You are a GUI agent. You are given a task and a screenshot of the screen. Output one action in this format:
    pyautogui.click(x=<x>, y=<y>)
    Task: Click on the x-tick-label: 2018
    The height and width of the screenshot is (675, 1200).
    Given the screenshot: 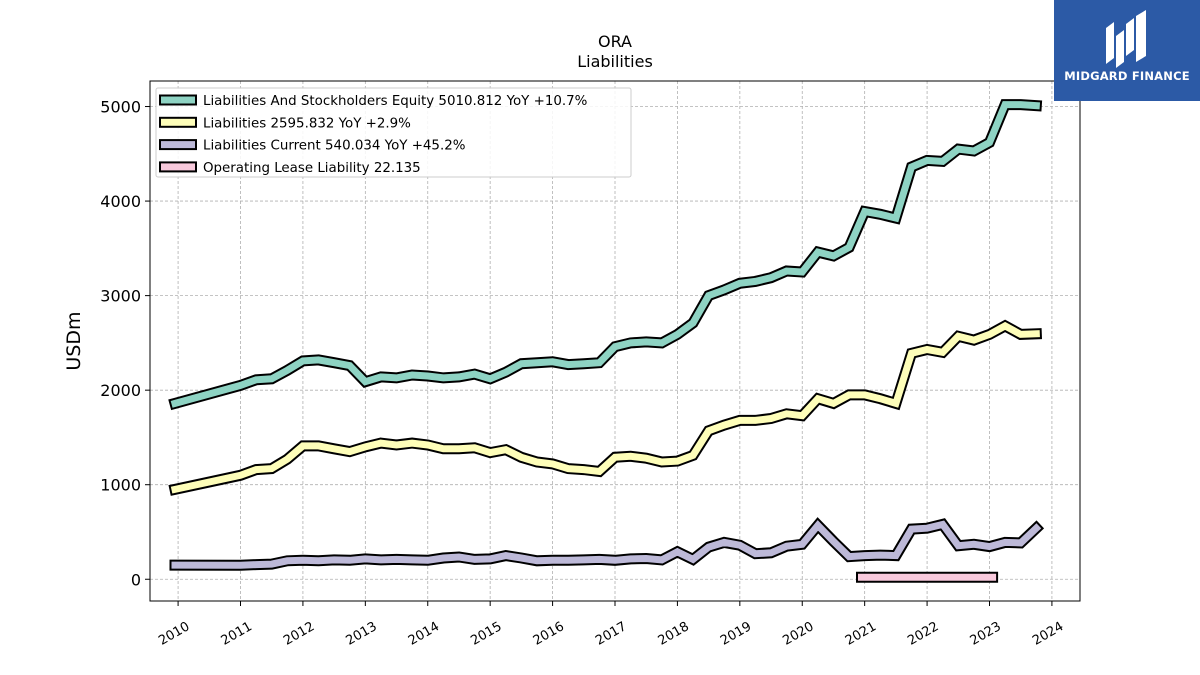 What is the action you would take?
    pyautogui.click(x=674, y=634)
    